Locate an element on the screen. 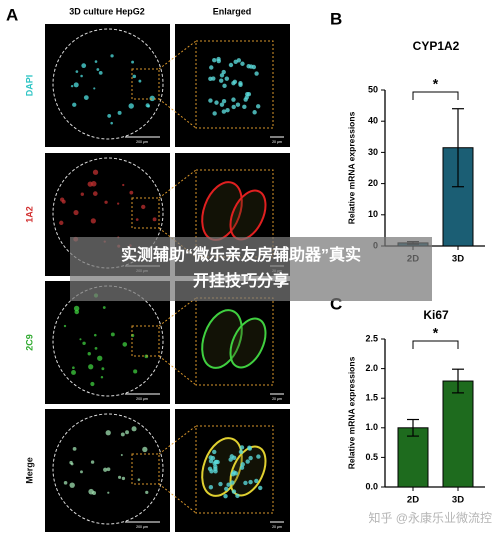  column-header: Enlarged is located at coordinates (232, 11).